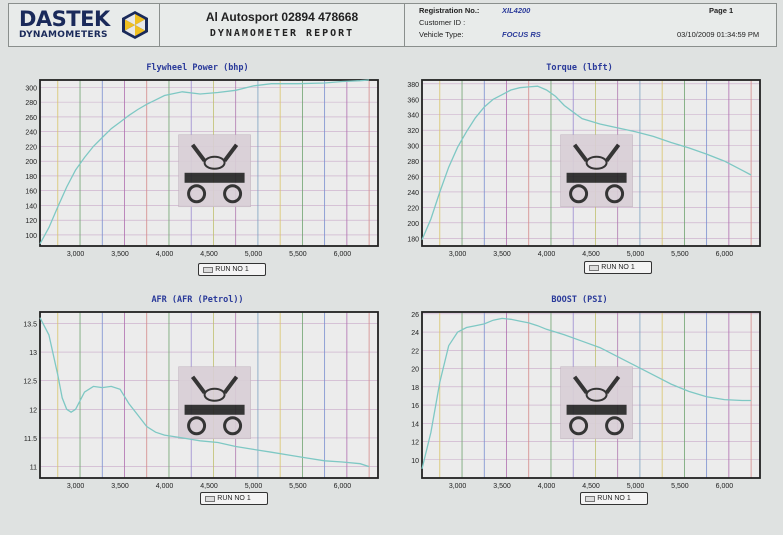 The height and width of the screenshot is (535, 783). I want to click on registration-value: XIL4200, so click(516, 10).